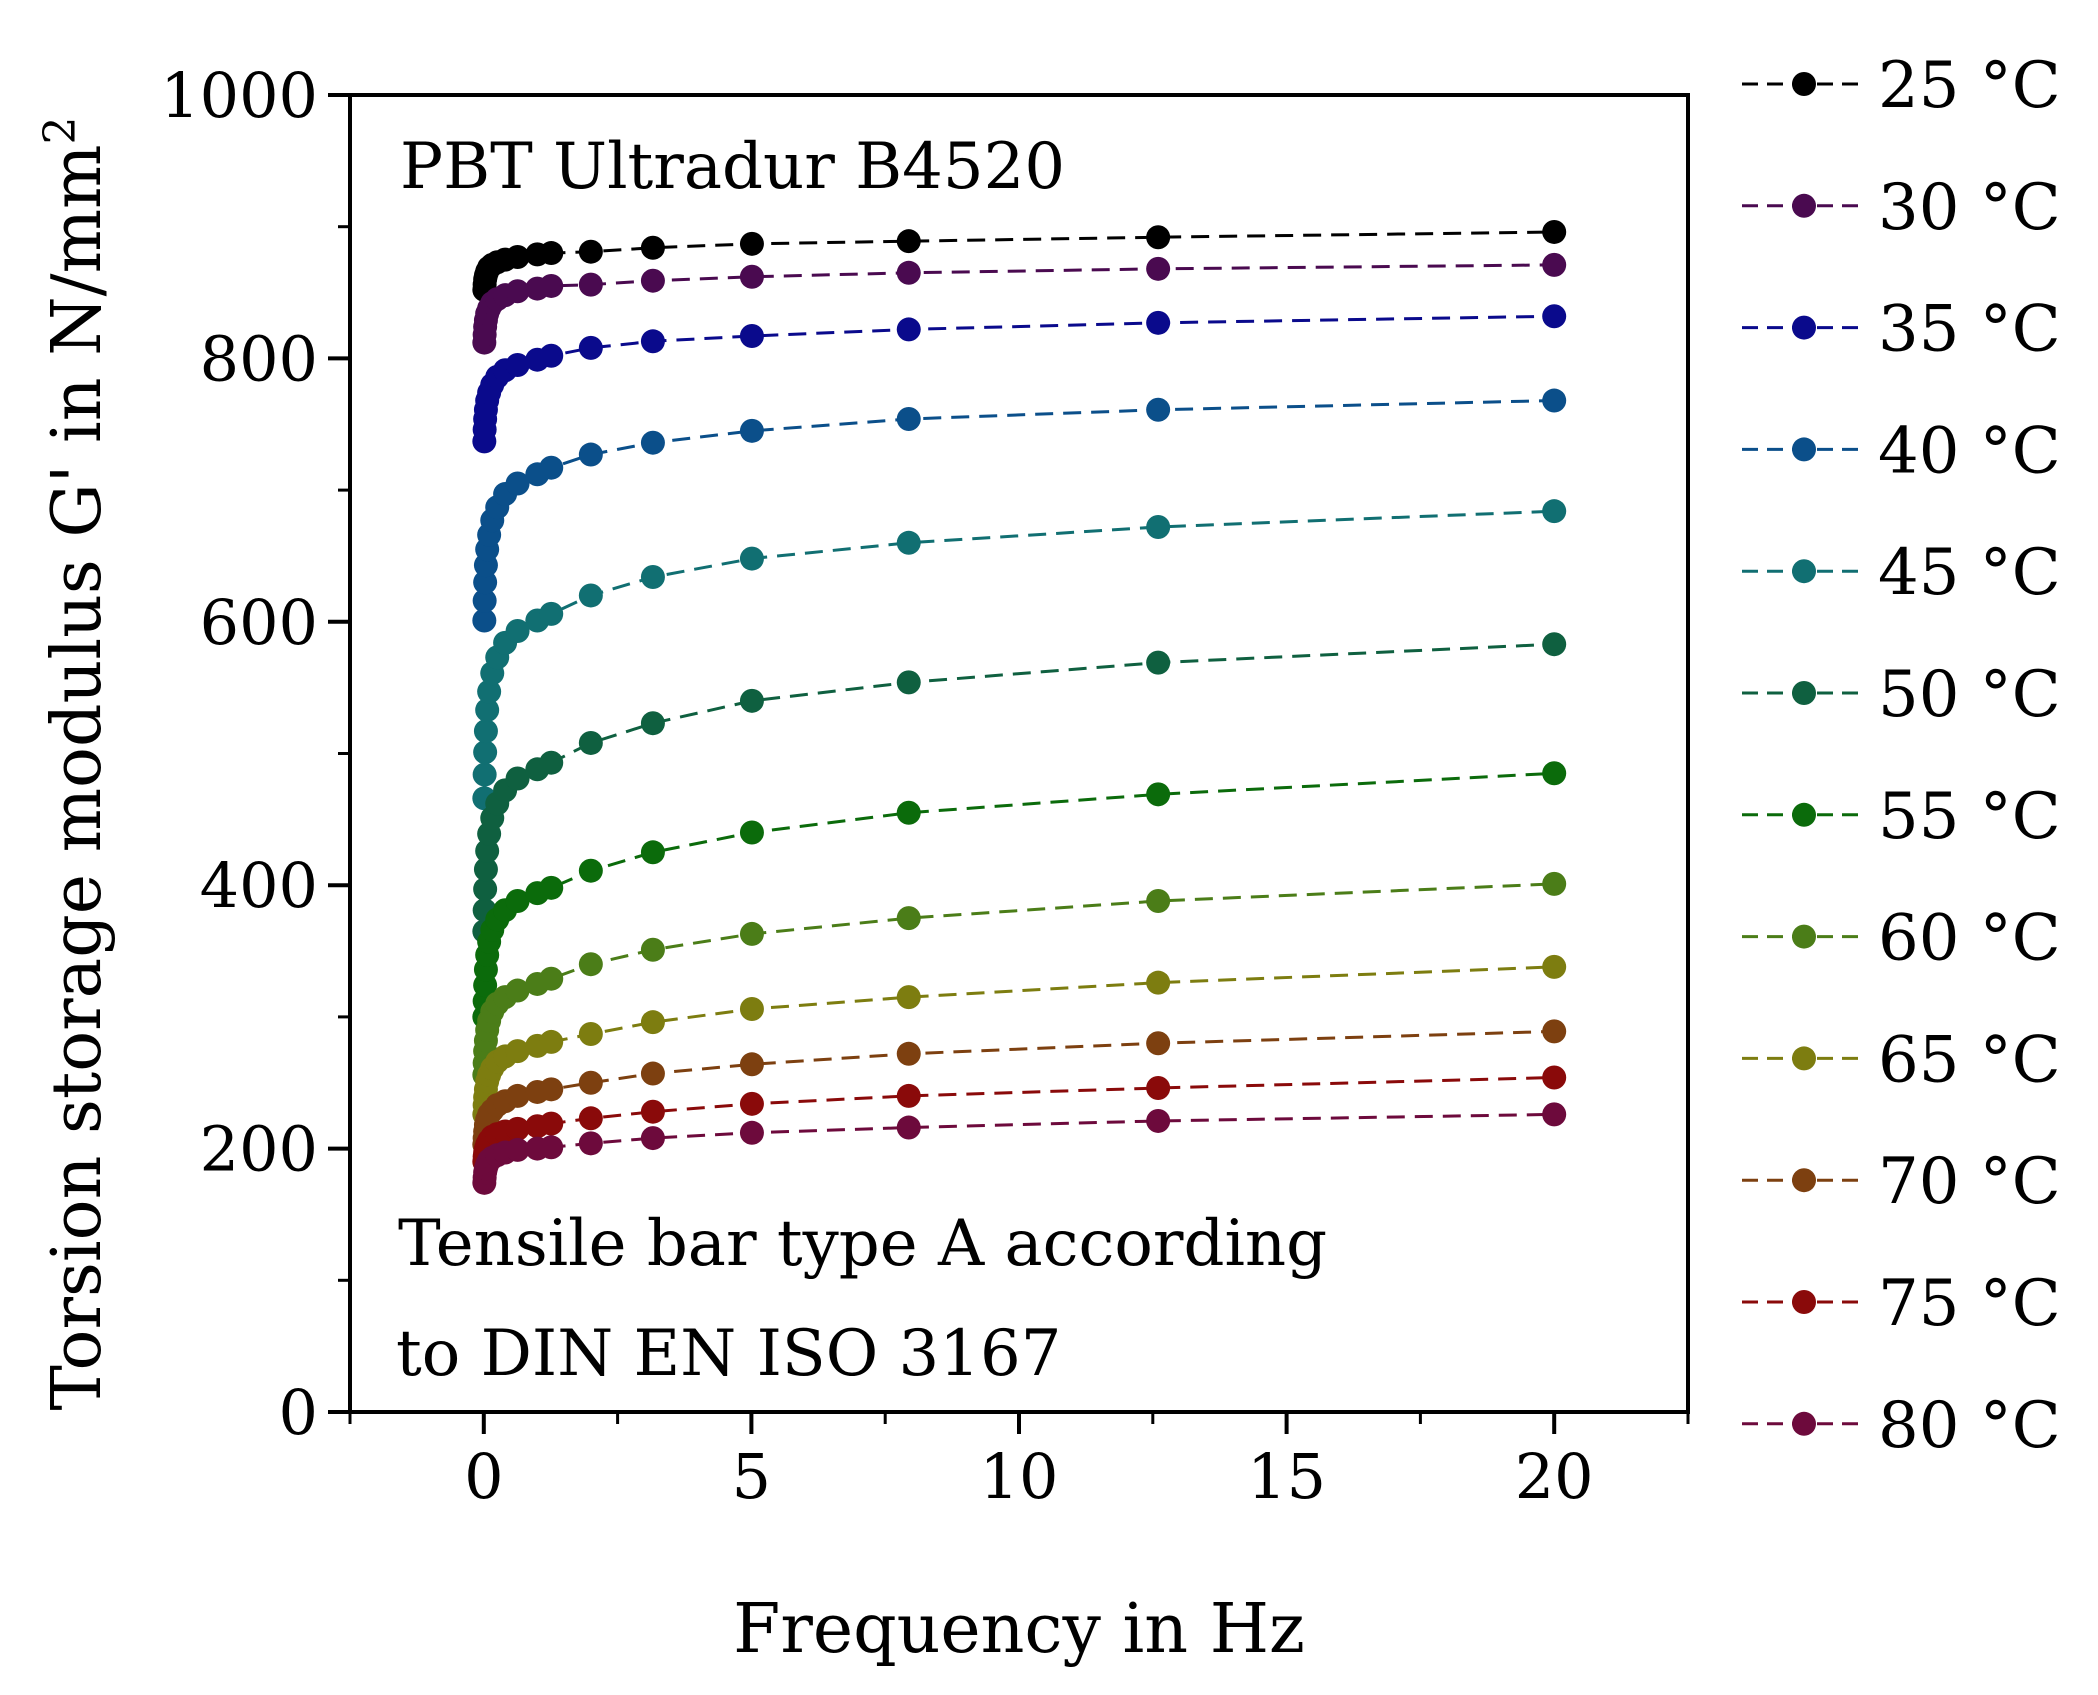  Describe the element at coordinates (1969, 1060) in the screenshot. I see `legend-label: 65 °C` at that location.